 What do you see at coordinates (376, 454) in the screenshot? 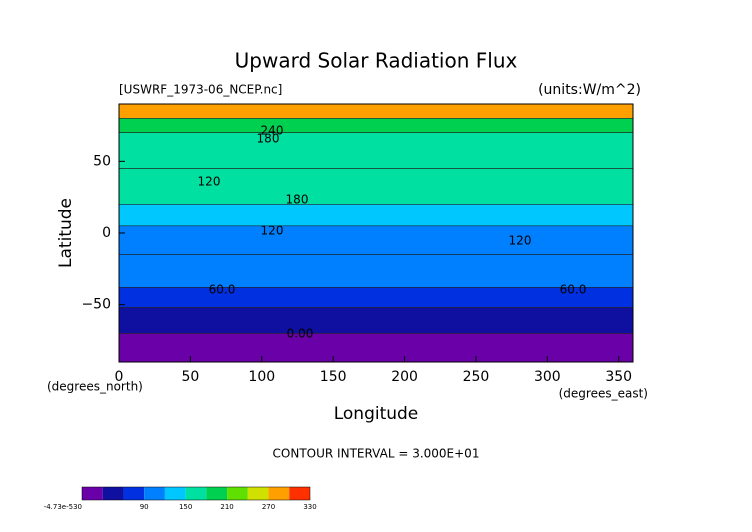
I see `contour-interval: CONTOUR INTERVAL = 3.000E+01` at bounding box center [376, 454].